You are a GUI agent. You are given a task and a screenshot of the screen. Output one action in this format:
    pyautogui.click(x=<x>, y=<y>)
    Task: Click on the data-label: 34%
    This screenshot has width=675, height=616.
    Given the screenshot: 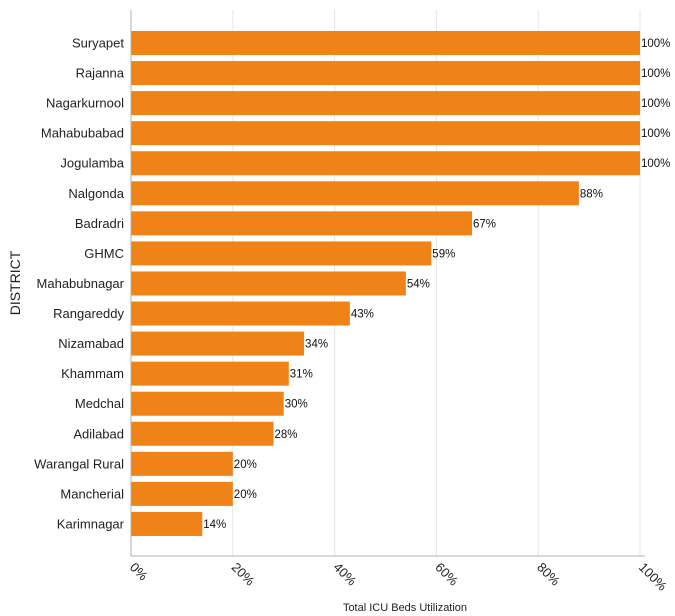 What is the action you would take?
    pyautogui.click(x=316, y=345)
    